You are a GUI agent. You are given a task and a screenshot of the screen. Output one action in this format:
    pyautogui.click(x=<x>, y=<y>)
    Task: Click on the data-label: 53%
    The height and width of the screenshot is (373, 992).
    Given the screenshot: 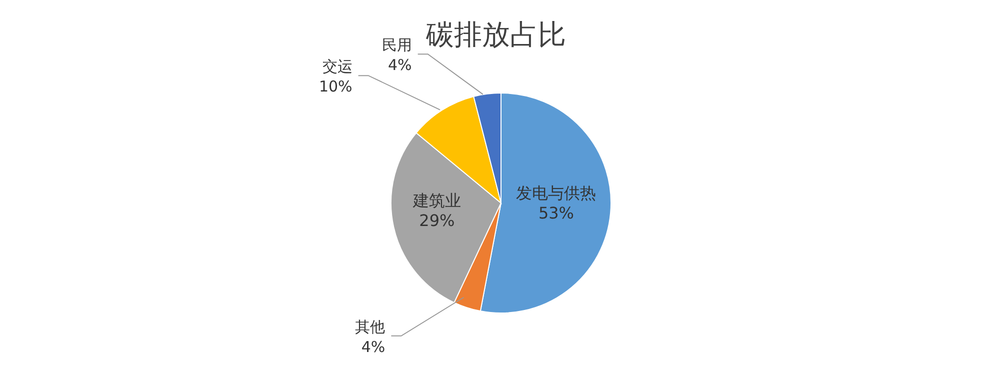 What is the action you would take?
    pyautogui.click(x=556, y=213)
    